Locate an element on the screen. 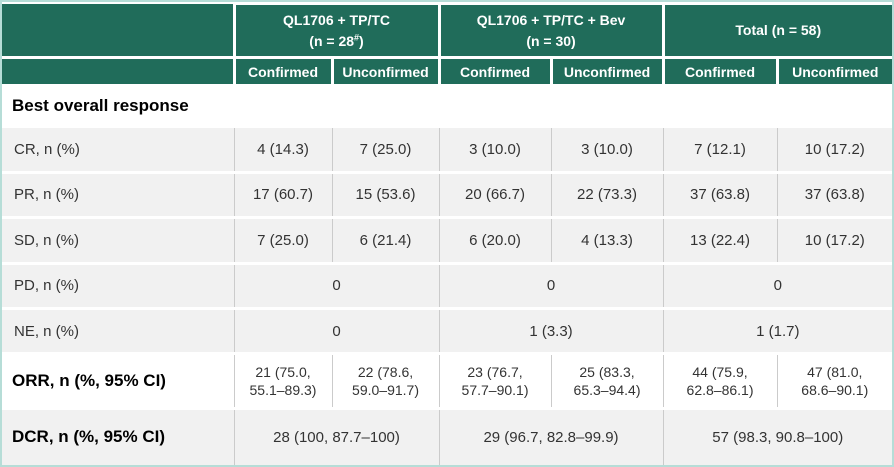  subheader-confirmed-3: Confirmed is located at coordinates (720, 71).